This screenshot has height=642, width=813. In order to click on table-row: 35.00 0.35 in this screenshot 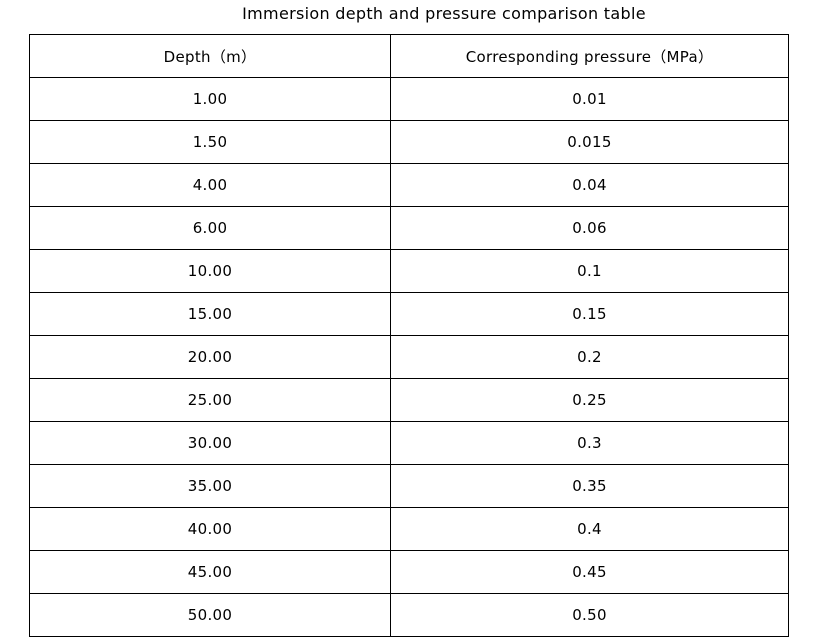, I will do `click(409, 486)`.